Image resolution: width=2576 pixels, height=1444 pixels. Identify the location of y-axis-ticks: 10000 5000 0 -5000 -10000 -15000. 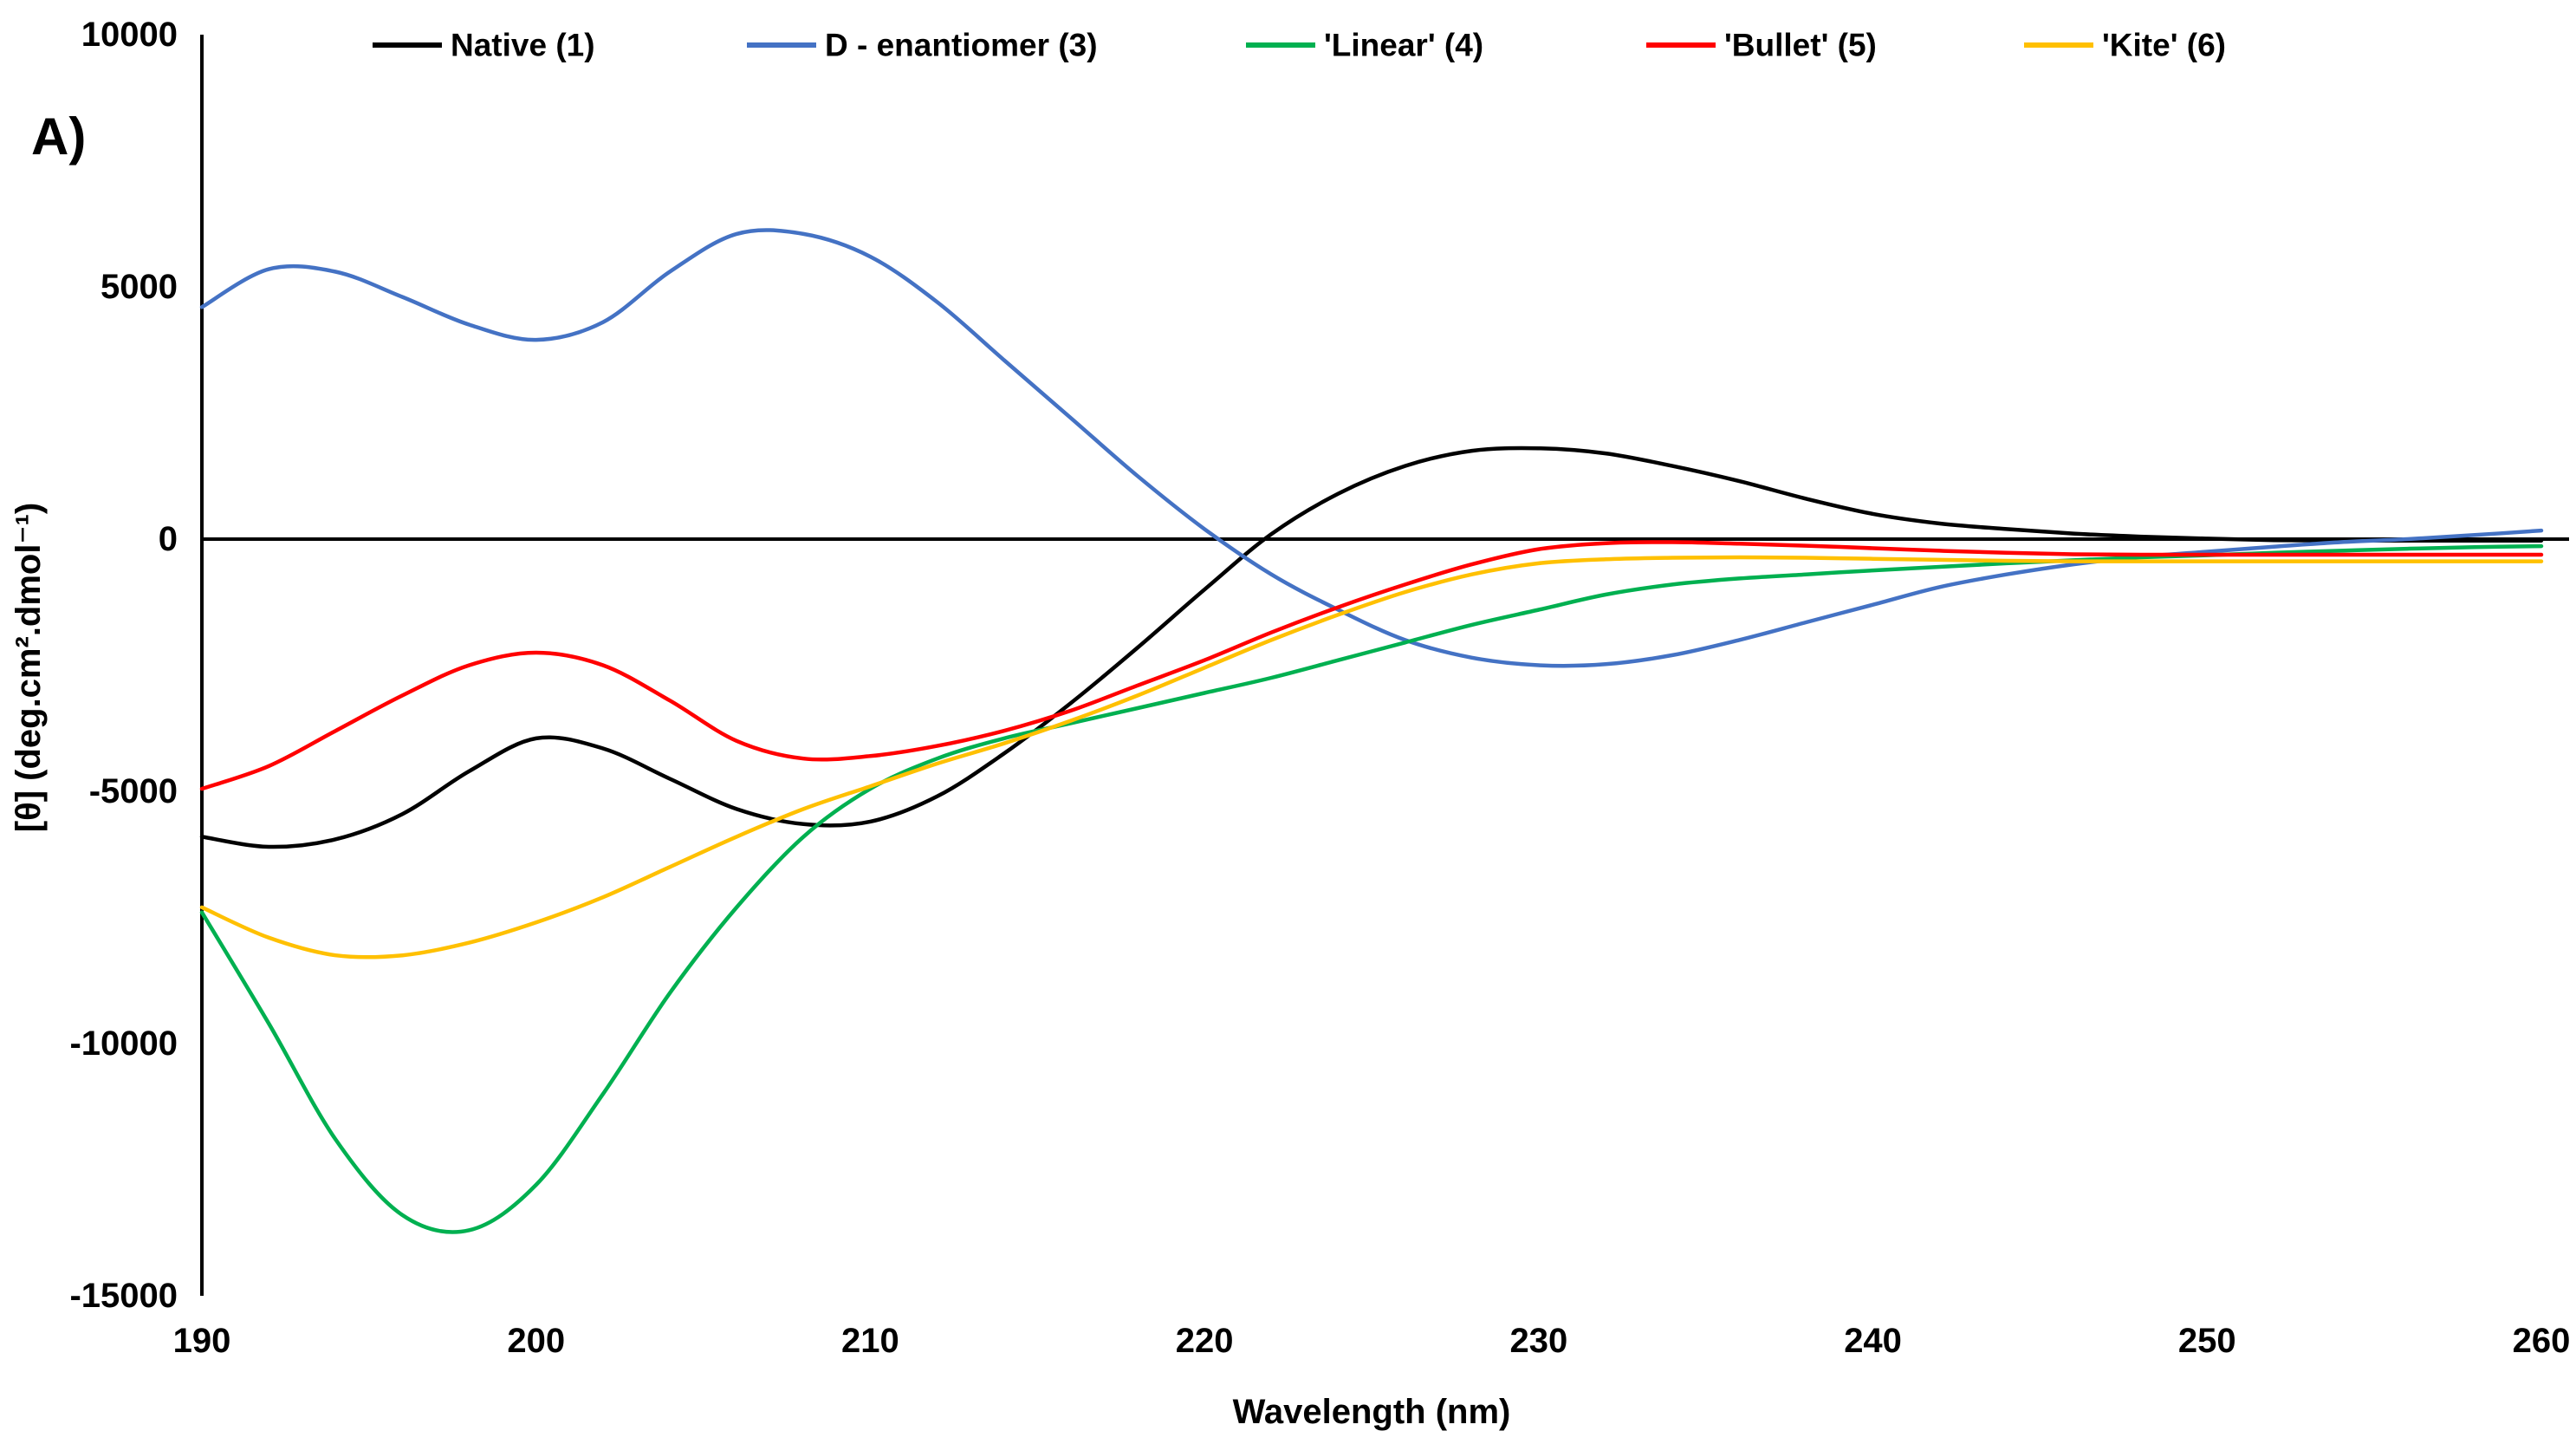
(123, 665).